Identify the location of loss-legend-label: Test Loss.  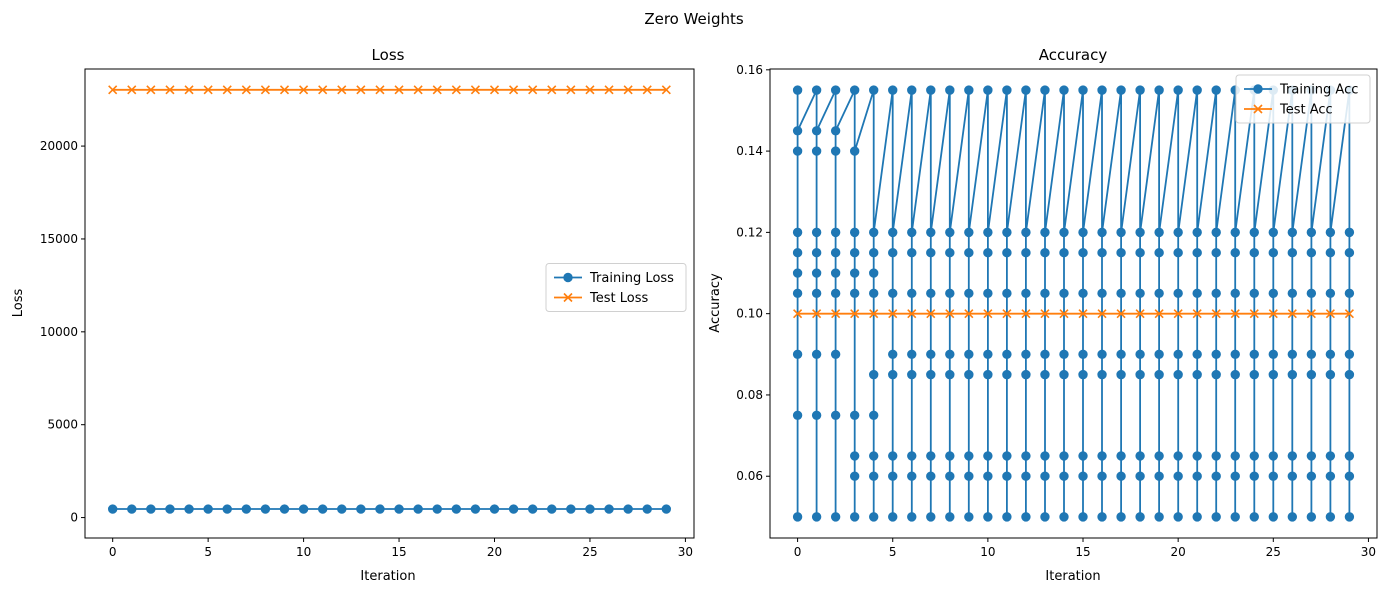
(618, 298).